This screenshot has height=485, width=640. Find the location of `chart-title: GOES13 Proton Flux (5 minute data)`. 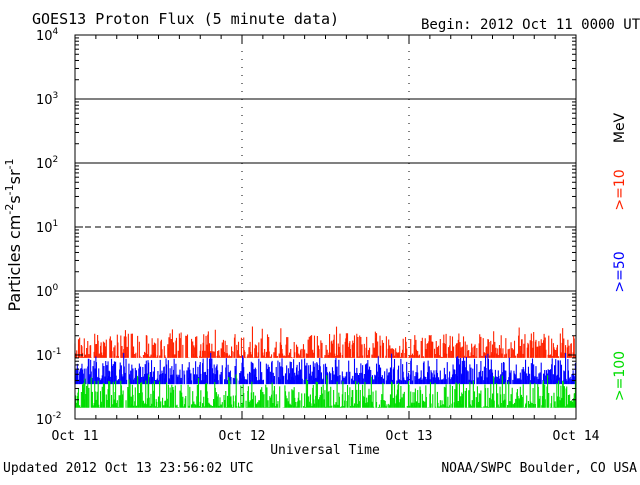

chart-title: GOES13 Proton Flux (5 minute data) is located at coordinates (185, 19).